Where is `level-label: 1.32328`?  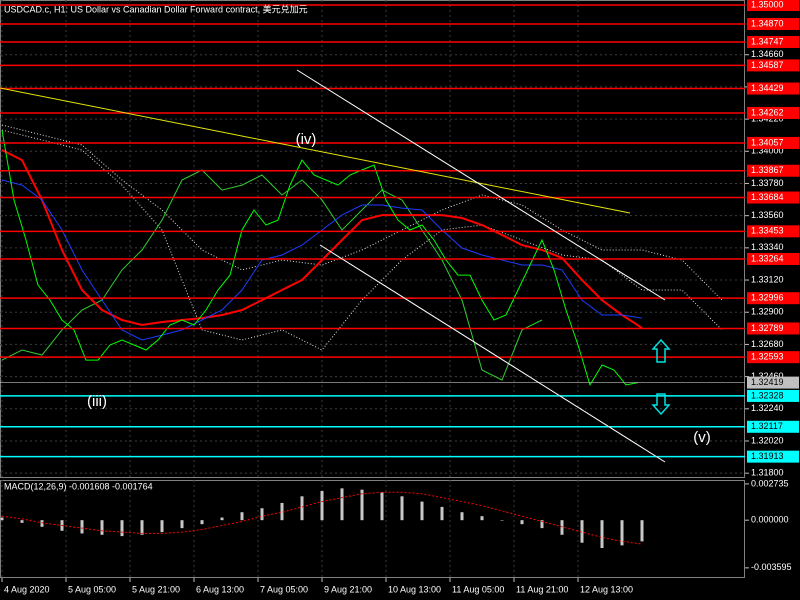 level-label: 1.32328 is located at coordinates (767, 395).